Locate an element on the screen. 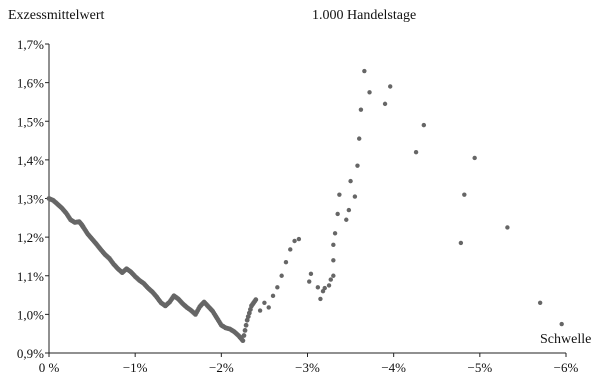 This screenshot has height=379, width=602. x-tick-label: −3% is located at coordinates (307, 367).